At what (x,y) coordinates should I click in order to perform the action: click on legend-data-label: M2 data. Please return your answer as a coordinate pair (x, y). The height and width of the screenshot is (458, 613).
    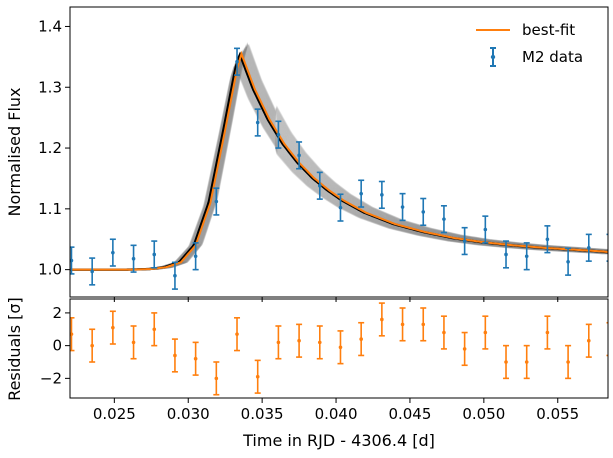
    Looking at the image, I should click on (552, 57).